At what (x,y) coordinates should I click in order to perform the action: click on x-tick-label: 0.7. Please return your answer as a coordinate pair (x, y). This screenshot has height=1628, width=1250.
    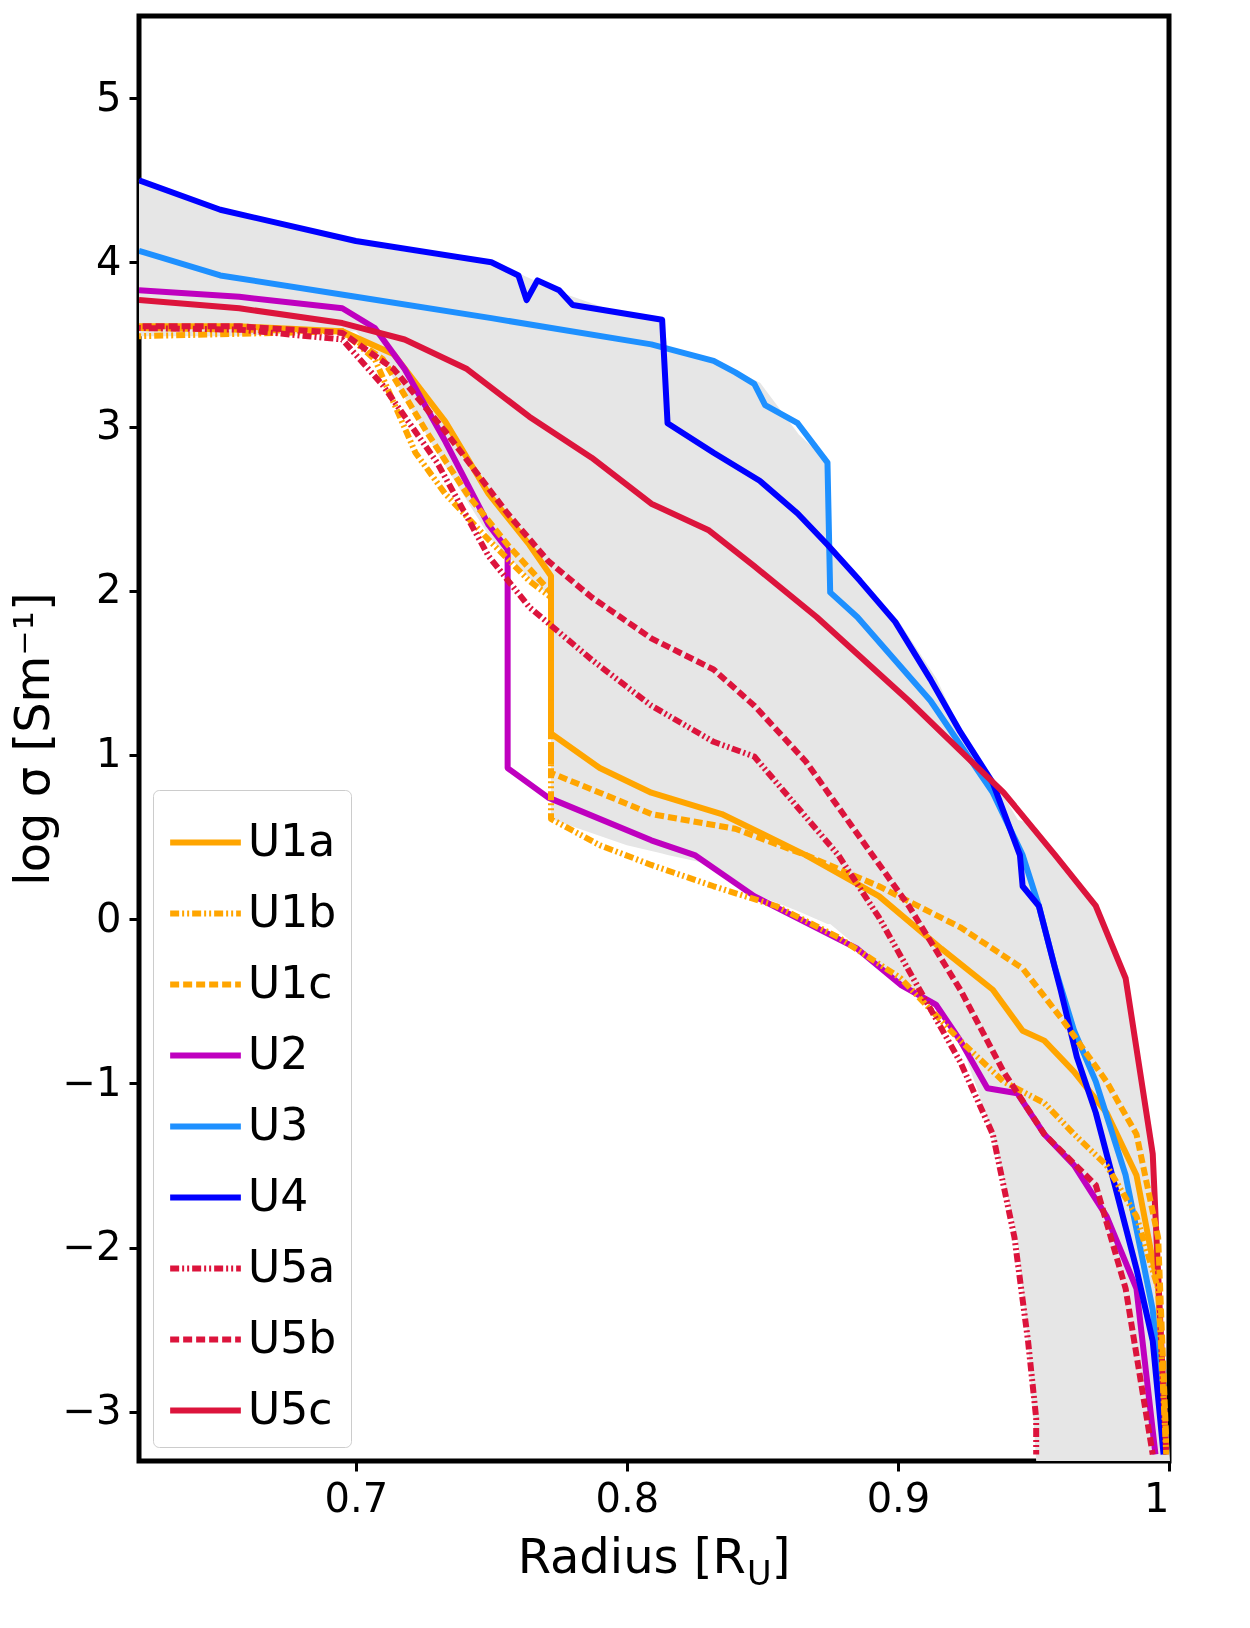
    Looking at the image, I should click on (356, 1497).